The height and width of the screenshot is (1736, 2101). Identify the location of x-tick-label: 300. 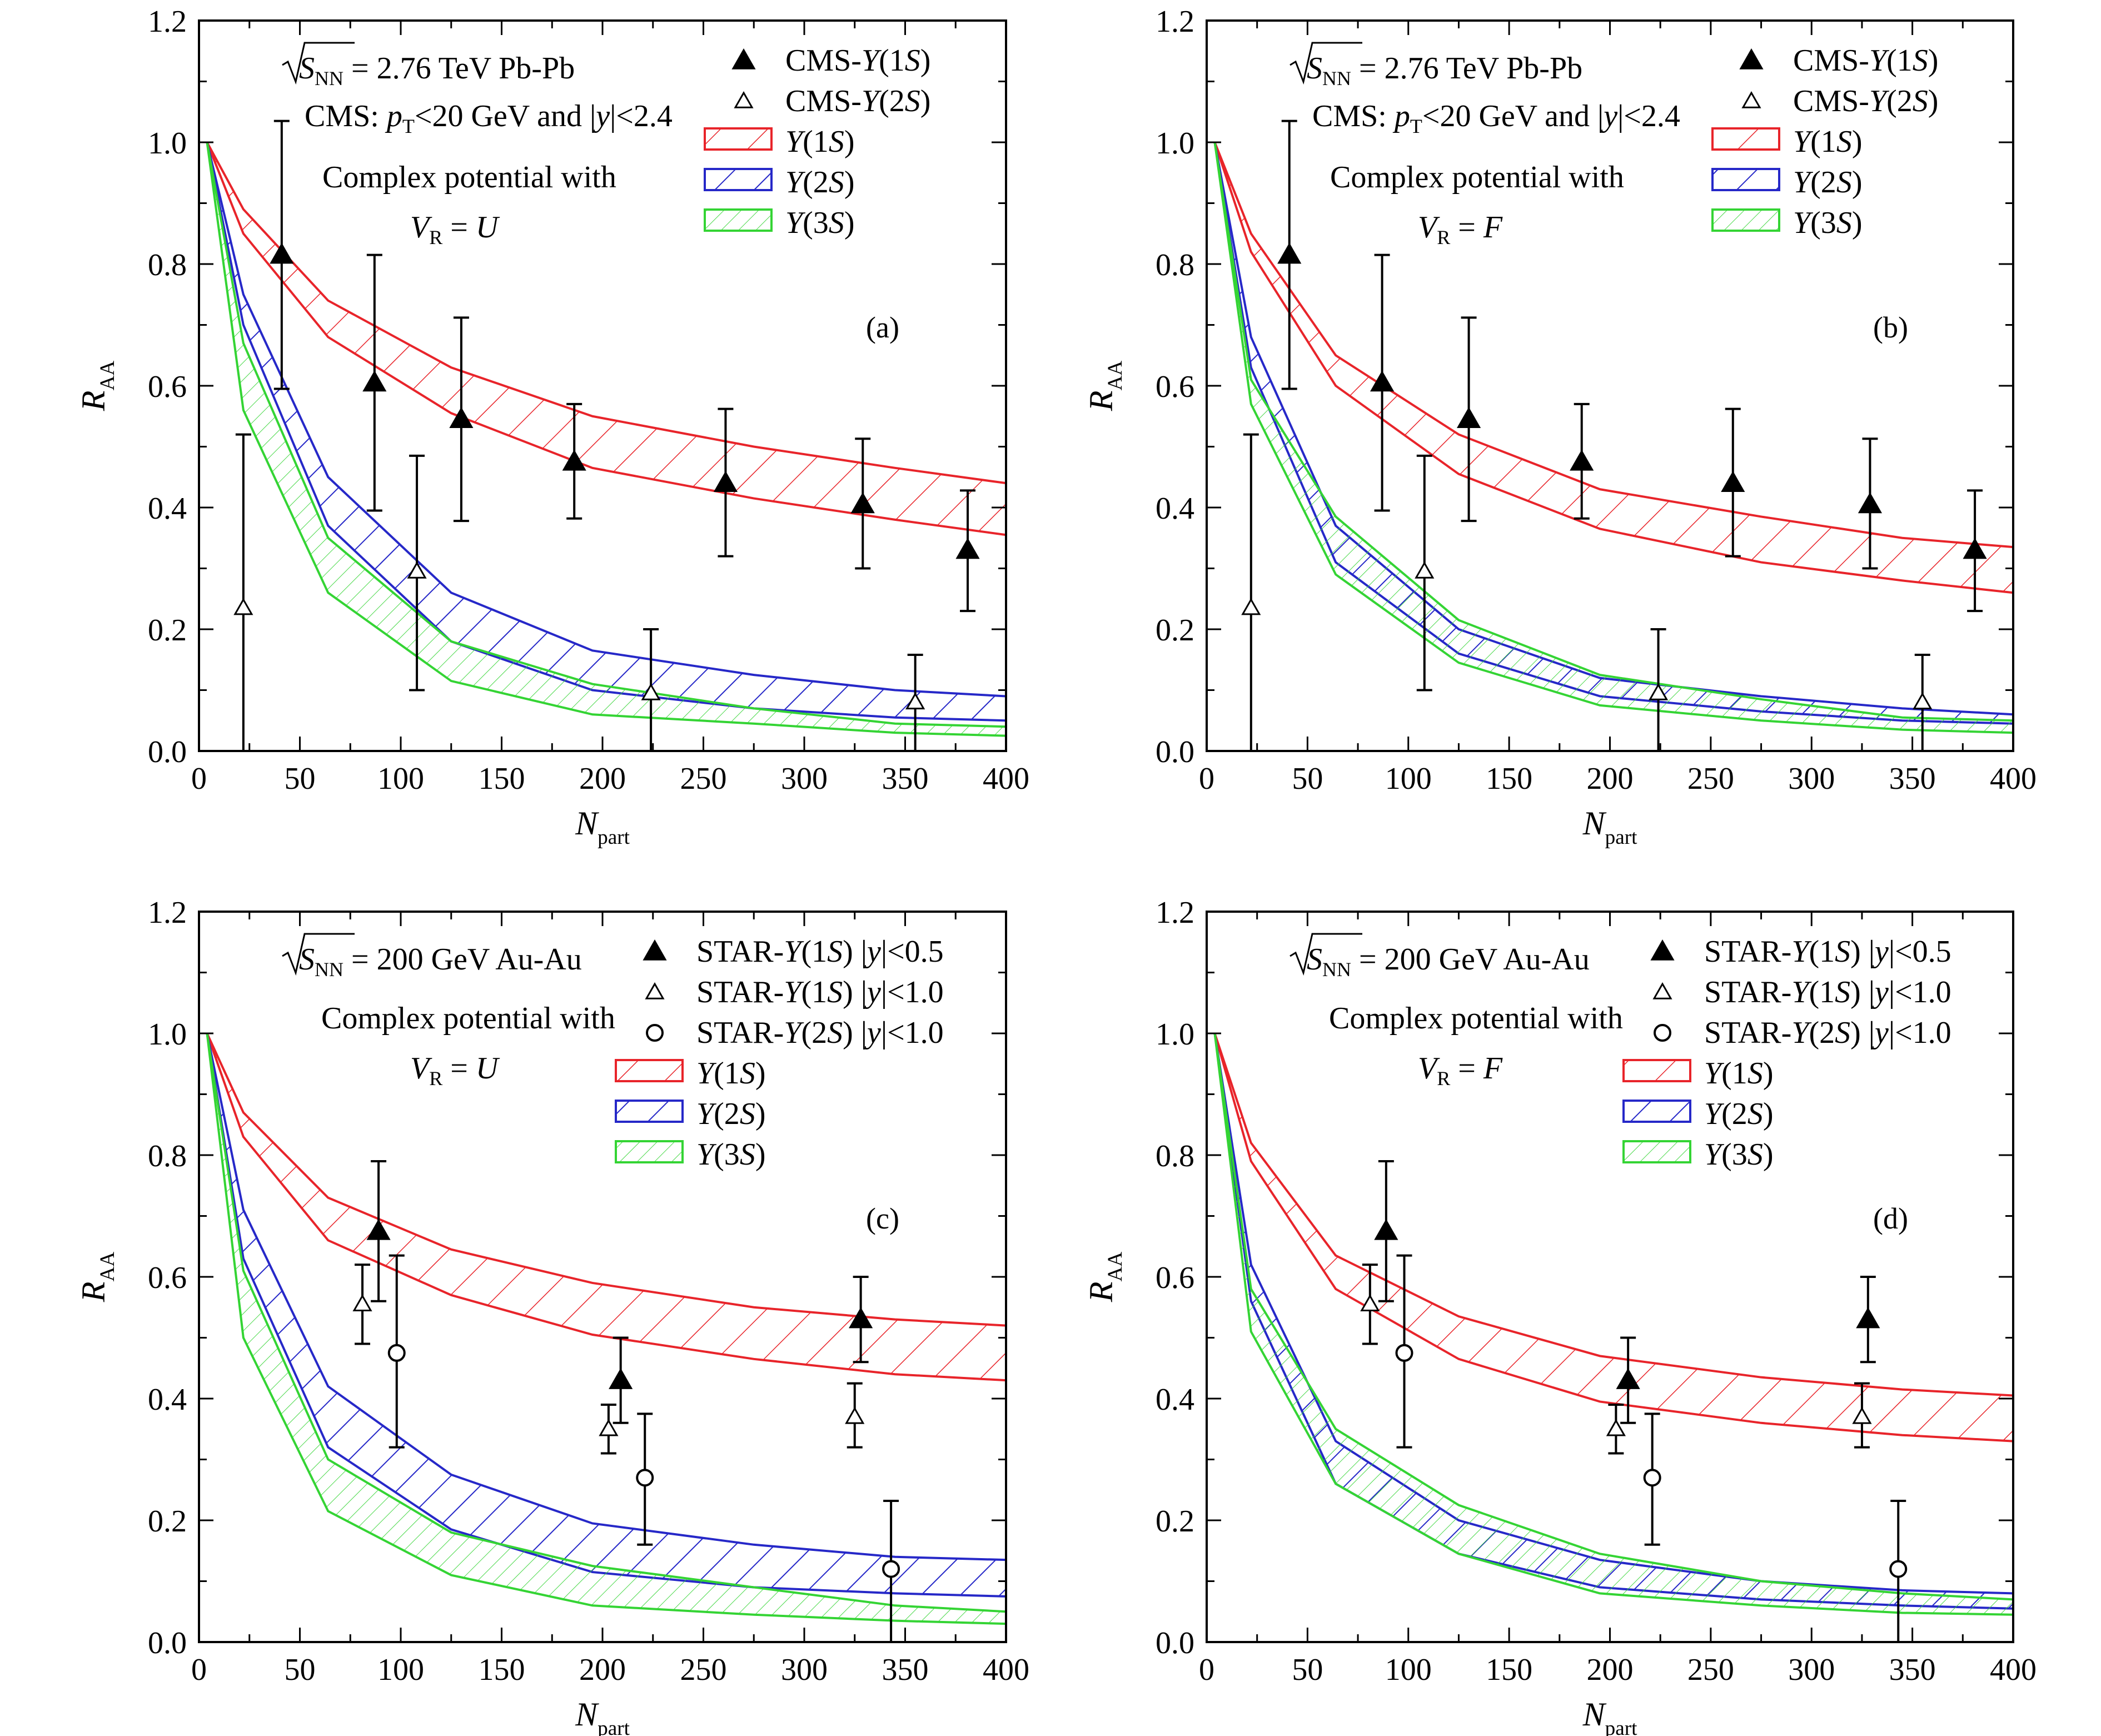
(1811, 1670).